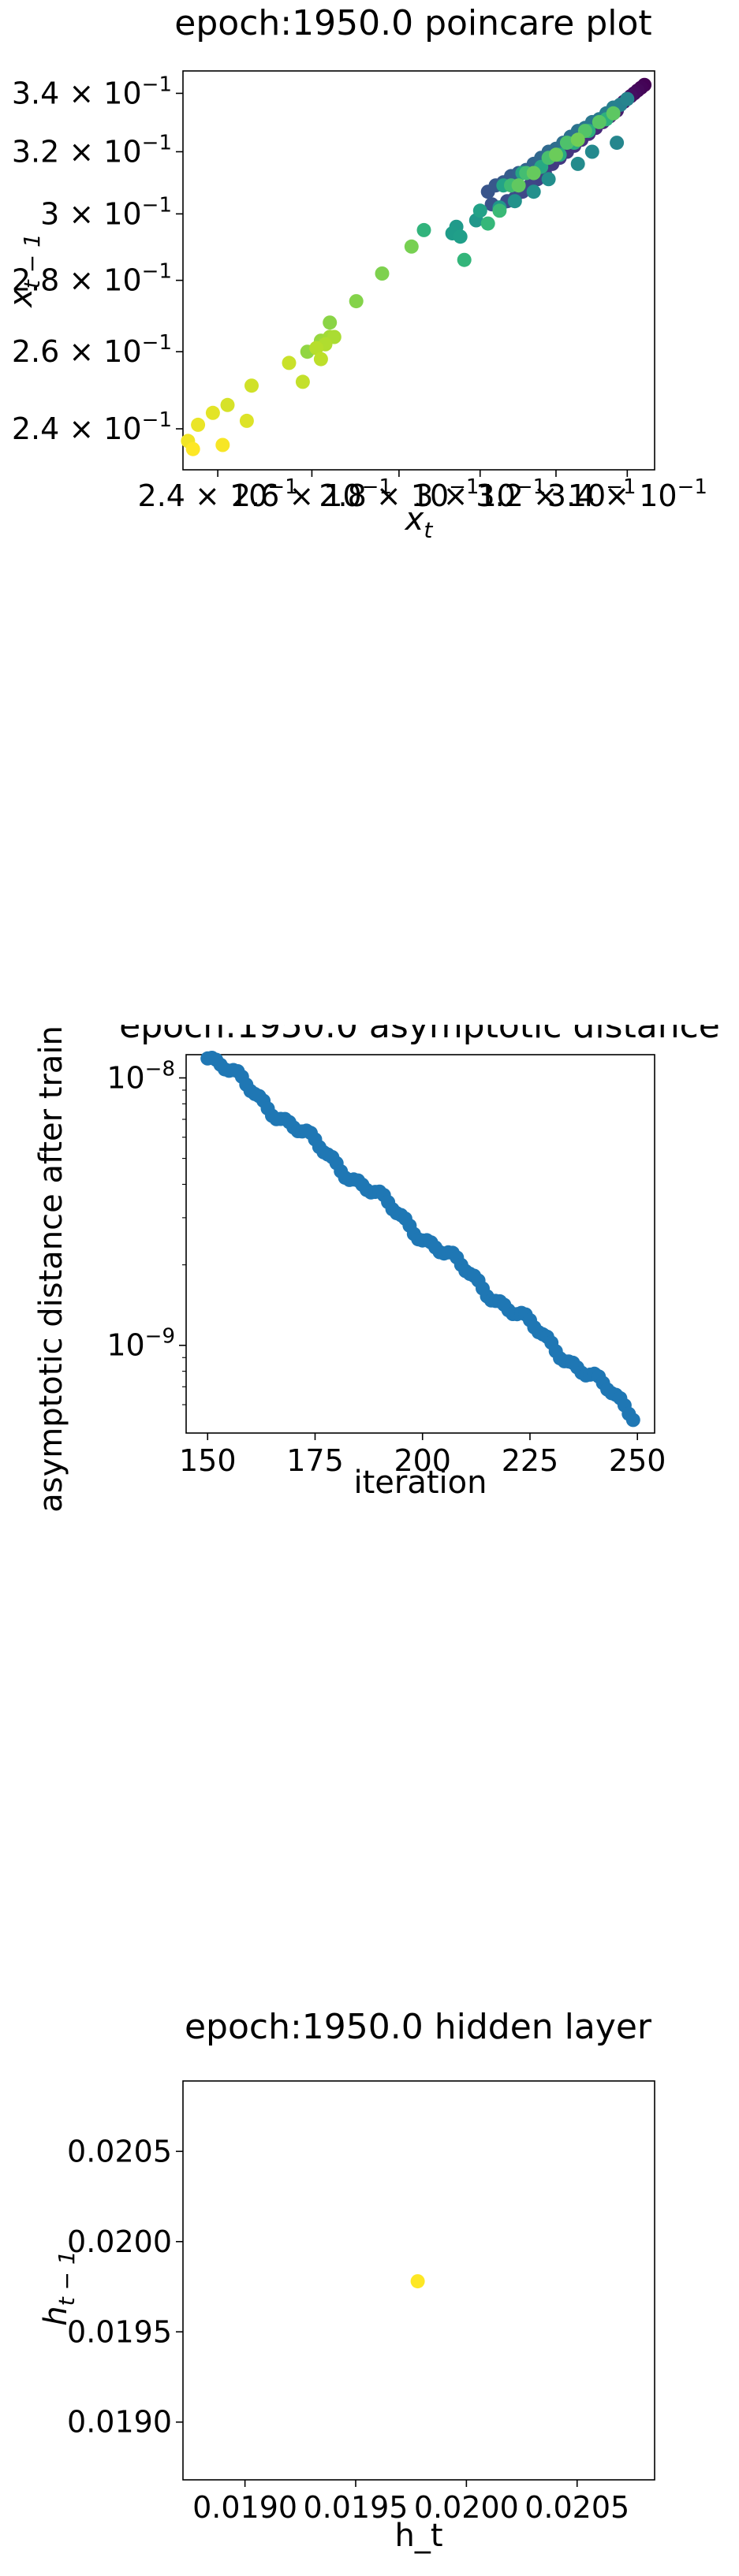 This screenshot has height=2576, width=739. I want to click on tick-label-exponent: −9, so click(160, 1337).